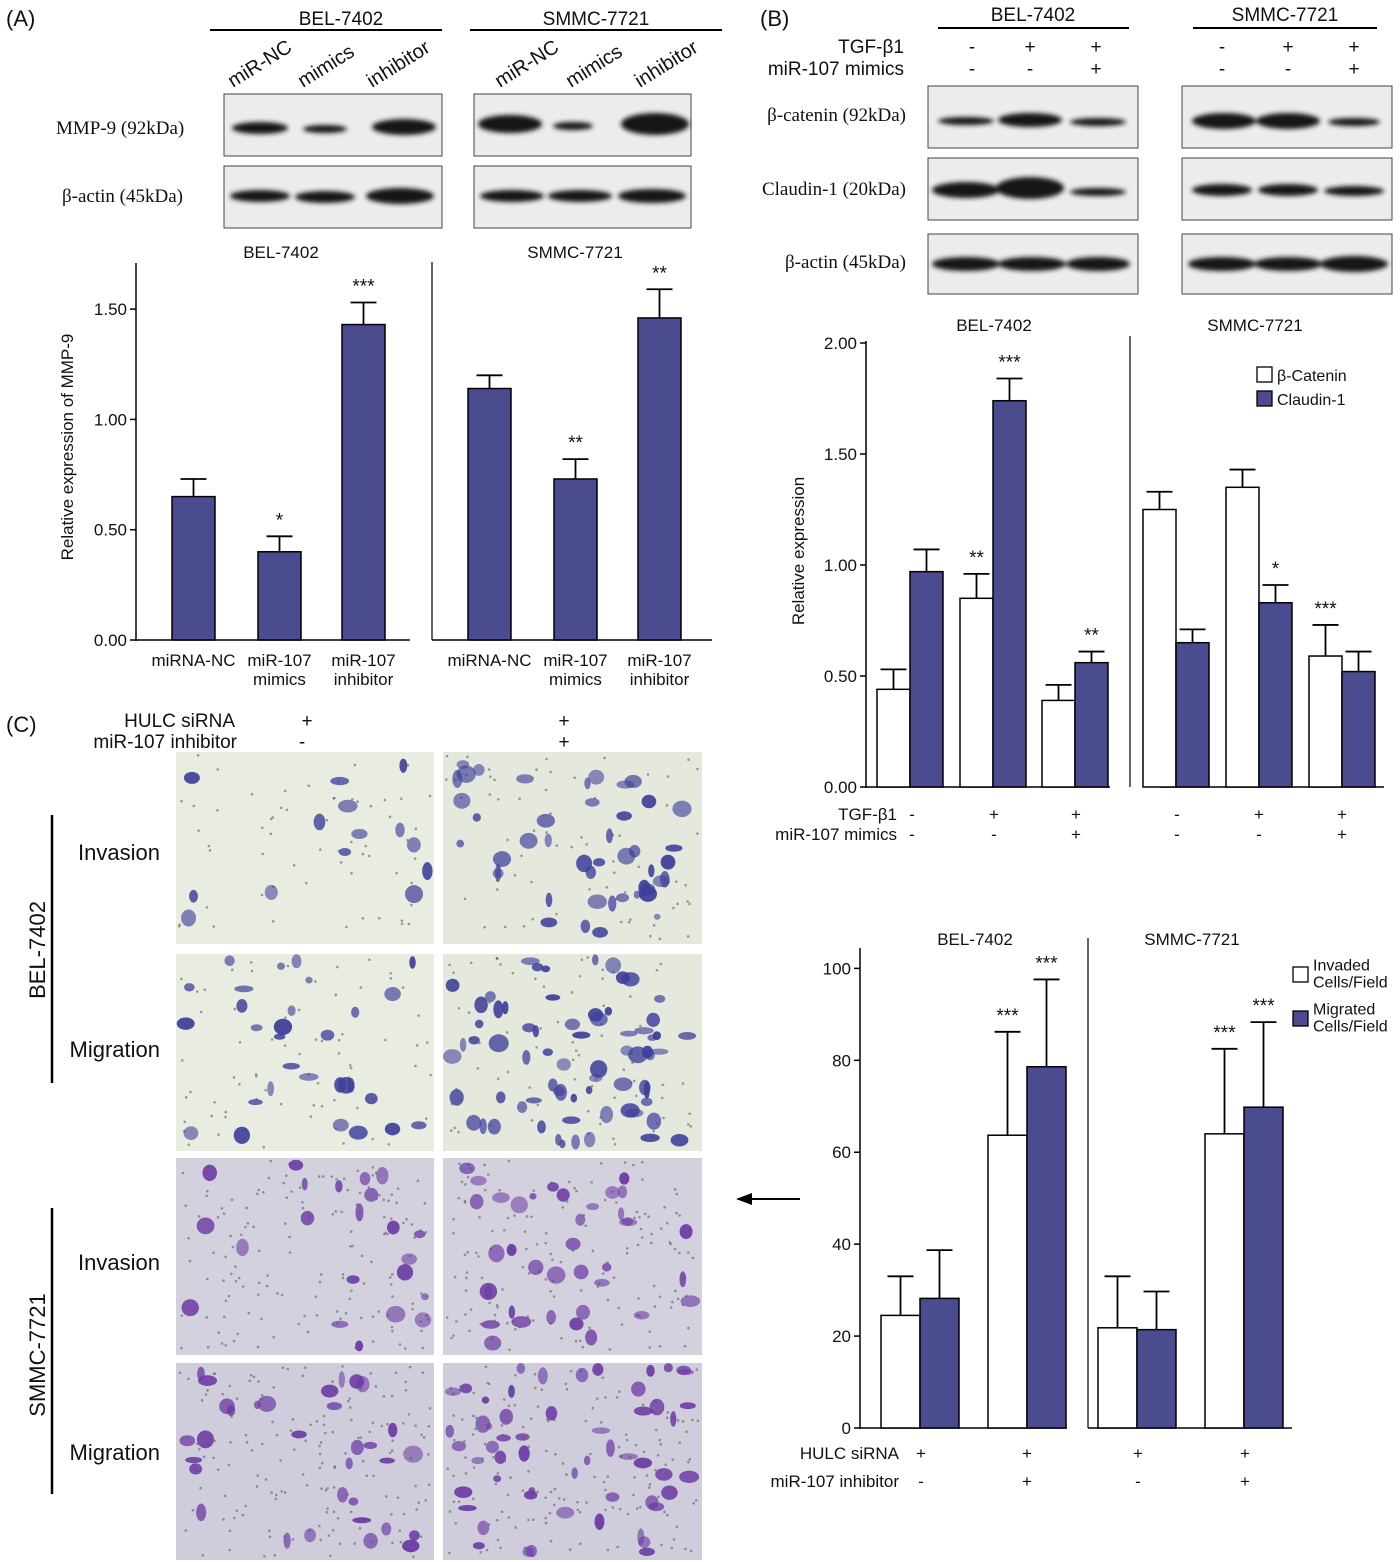 Image resolution: width=1400 pixels, height=1562 pixels. Describe the element at coordinates (1245, 1481) in the screenshot. I see `condition-sign: +` at that location.